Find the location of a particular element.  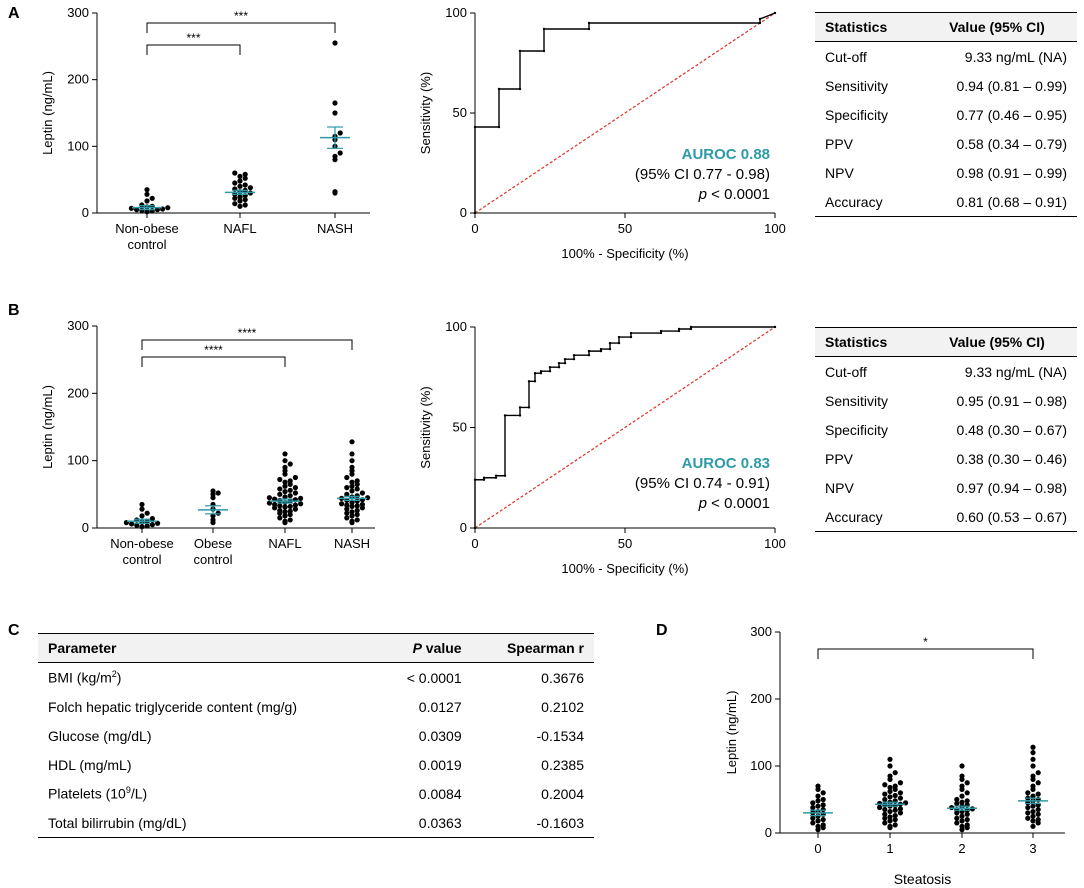

x-axis-label: Steatosis is located at coordinates (923, 879).